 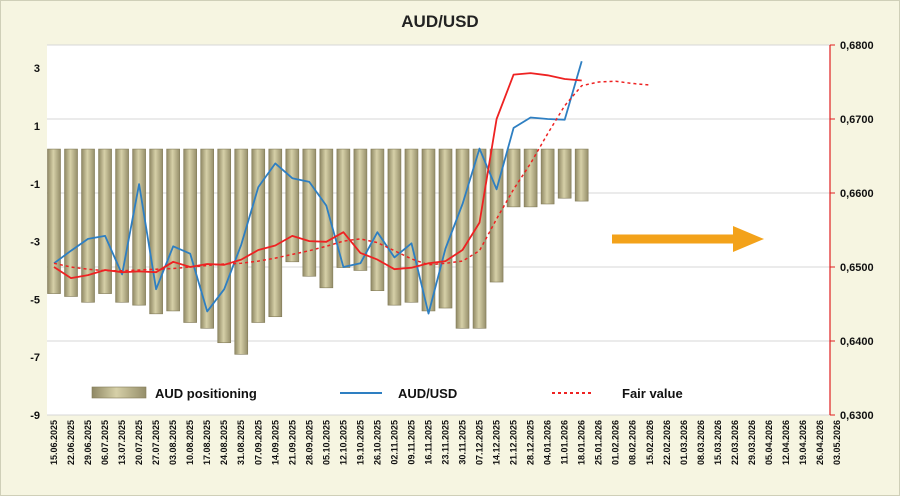 What do you see at coordinates (548, 442) in the screenshot?
I see `x-tick-29: 04.01.2026` at bounding box center [548, 442].